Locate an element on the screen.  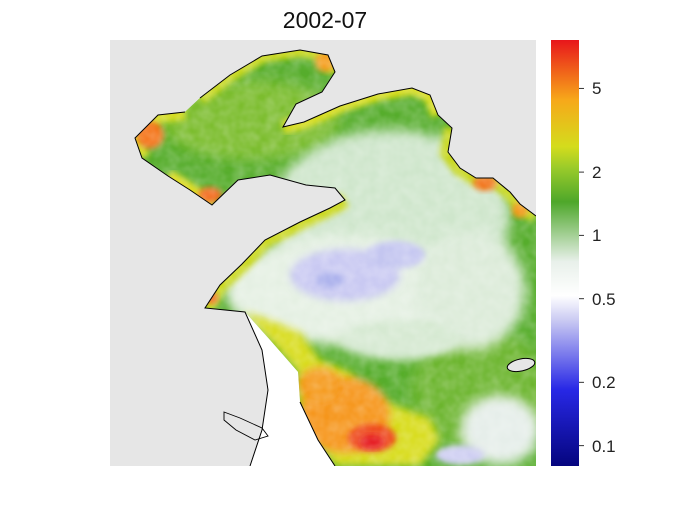
colorbar-tick-label: 5 is located at coordinates (597, 89).